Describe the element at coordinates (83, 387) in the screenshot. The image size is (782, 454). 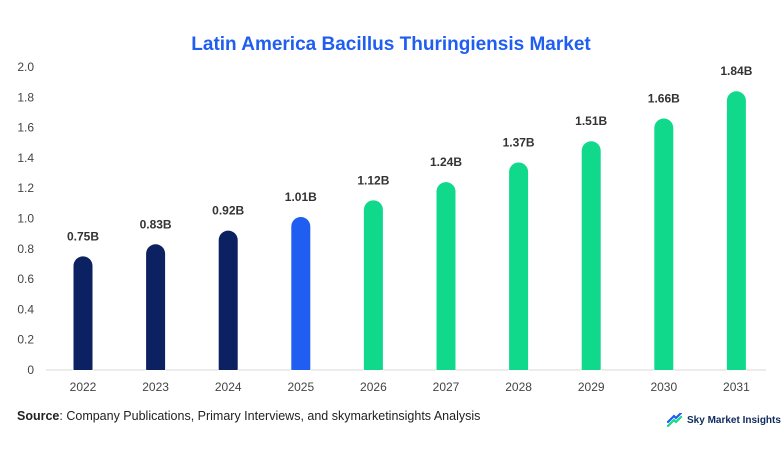
I see `x-tick-label: 2022` at that location.